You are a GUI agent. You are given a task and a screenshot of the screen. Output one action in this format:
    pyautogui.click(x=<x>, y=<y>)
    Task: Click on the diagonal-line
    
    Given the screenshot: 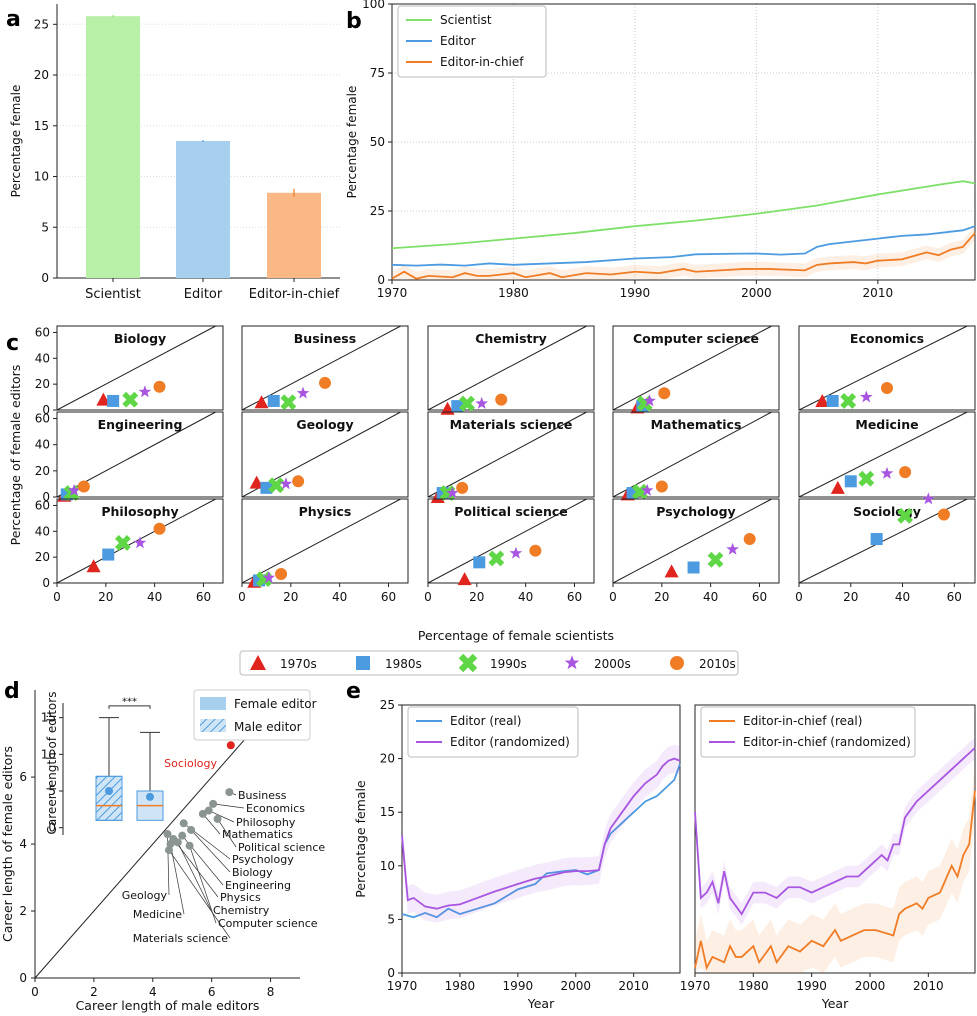 What is the action you would take?
    pyautogui.click(x=155, y=841)
    